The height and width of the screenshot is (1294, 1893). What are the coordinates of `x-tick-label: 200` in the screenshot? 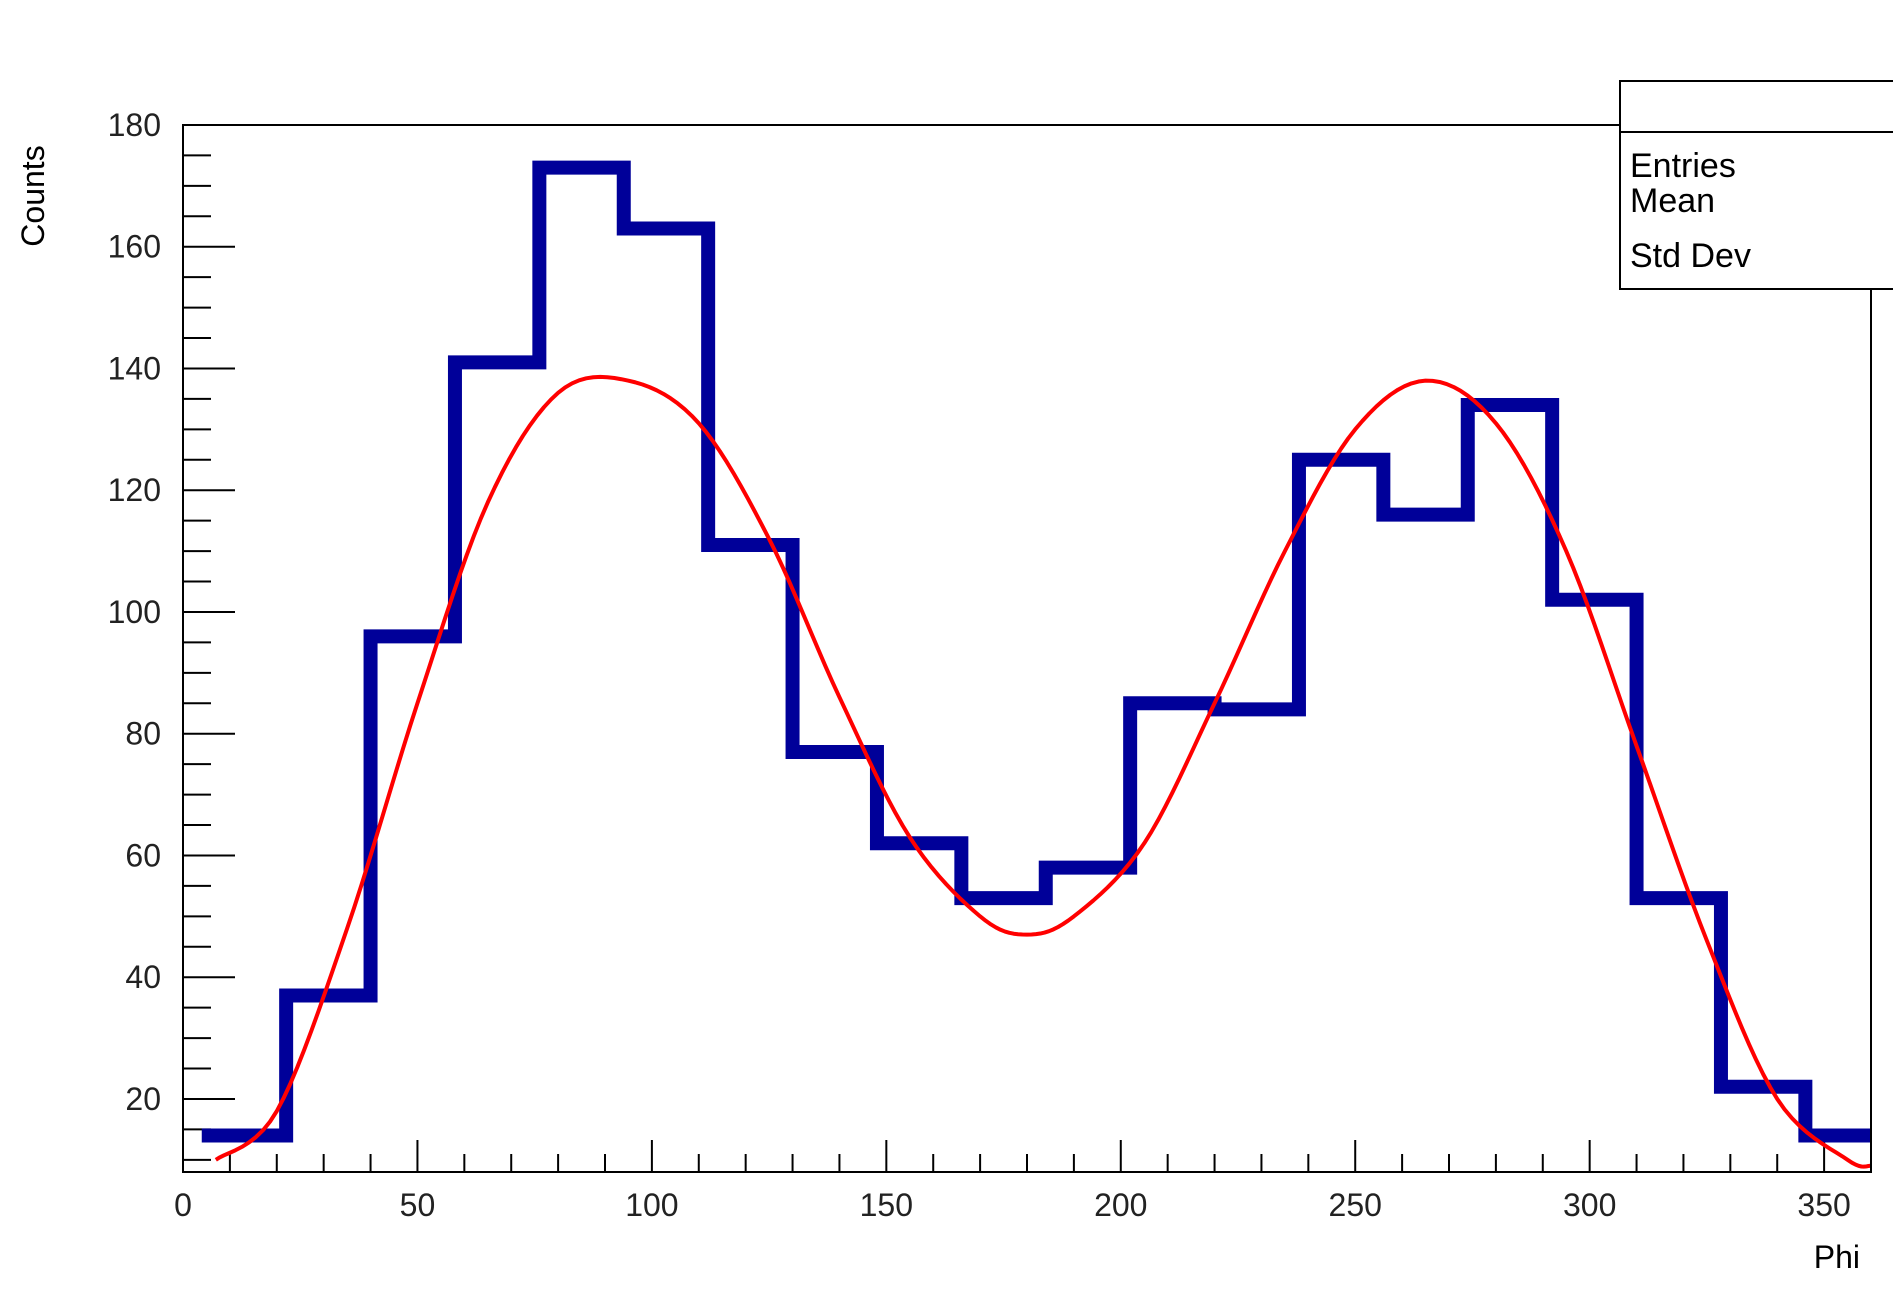 It's located at (1120, 1205).